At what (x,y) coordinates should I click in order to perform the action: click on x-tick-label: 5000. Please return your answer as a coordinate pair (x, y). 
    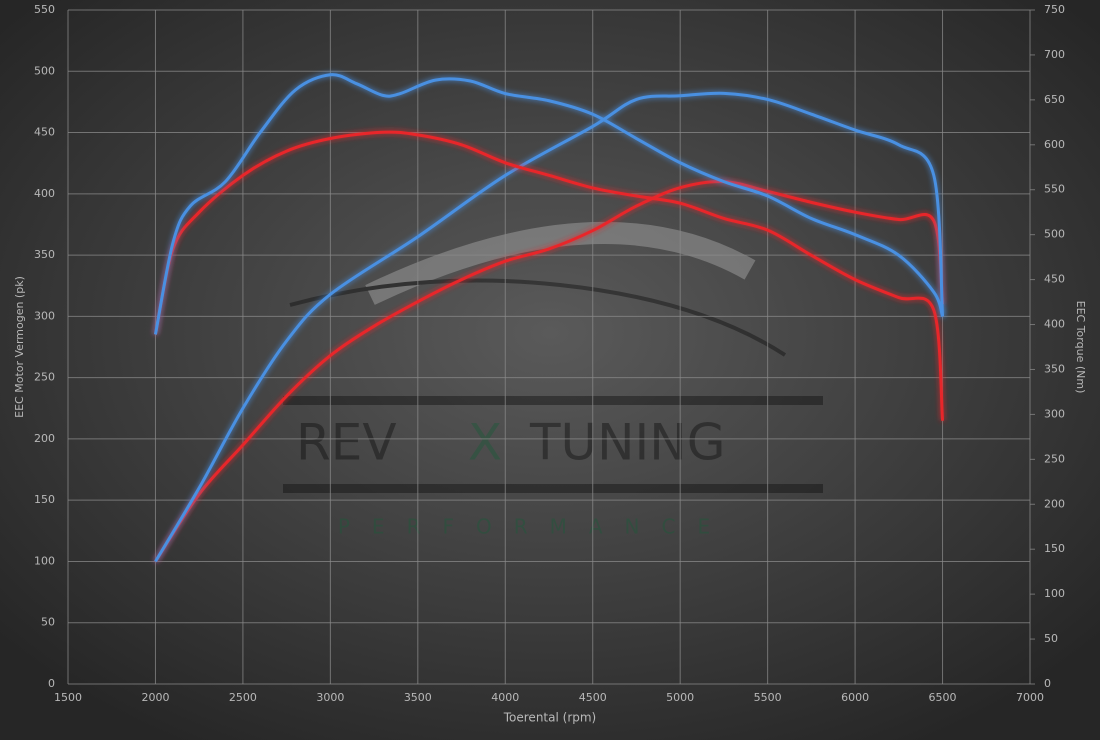
    Looking at the image, I should click on (680, 697).